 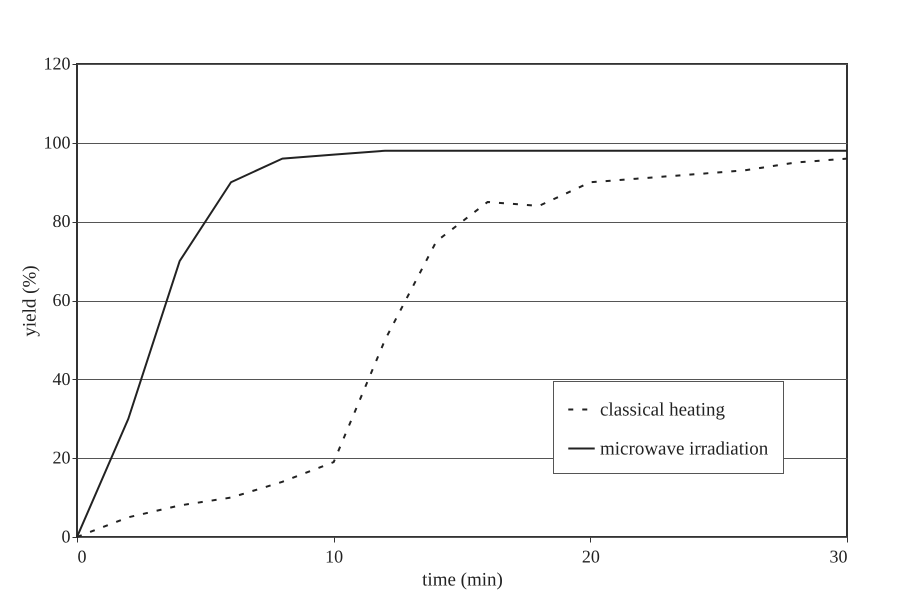 What do you see at coordinates (82, 556) in the screenshot?
I see `x-tick-label: 0` at bounding box center [82, 556].